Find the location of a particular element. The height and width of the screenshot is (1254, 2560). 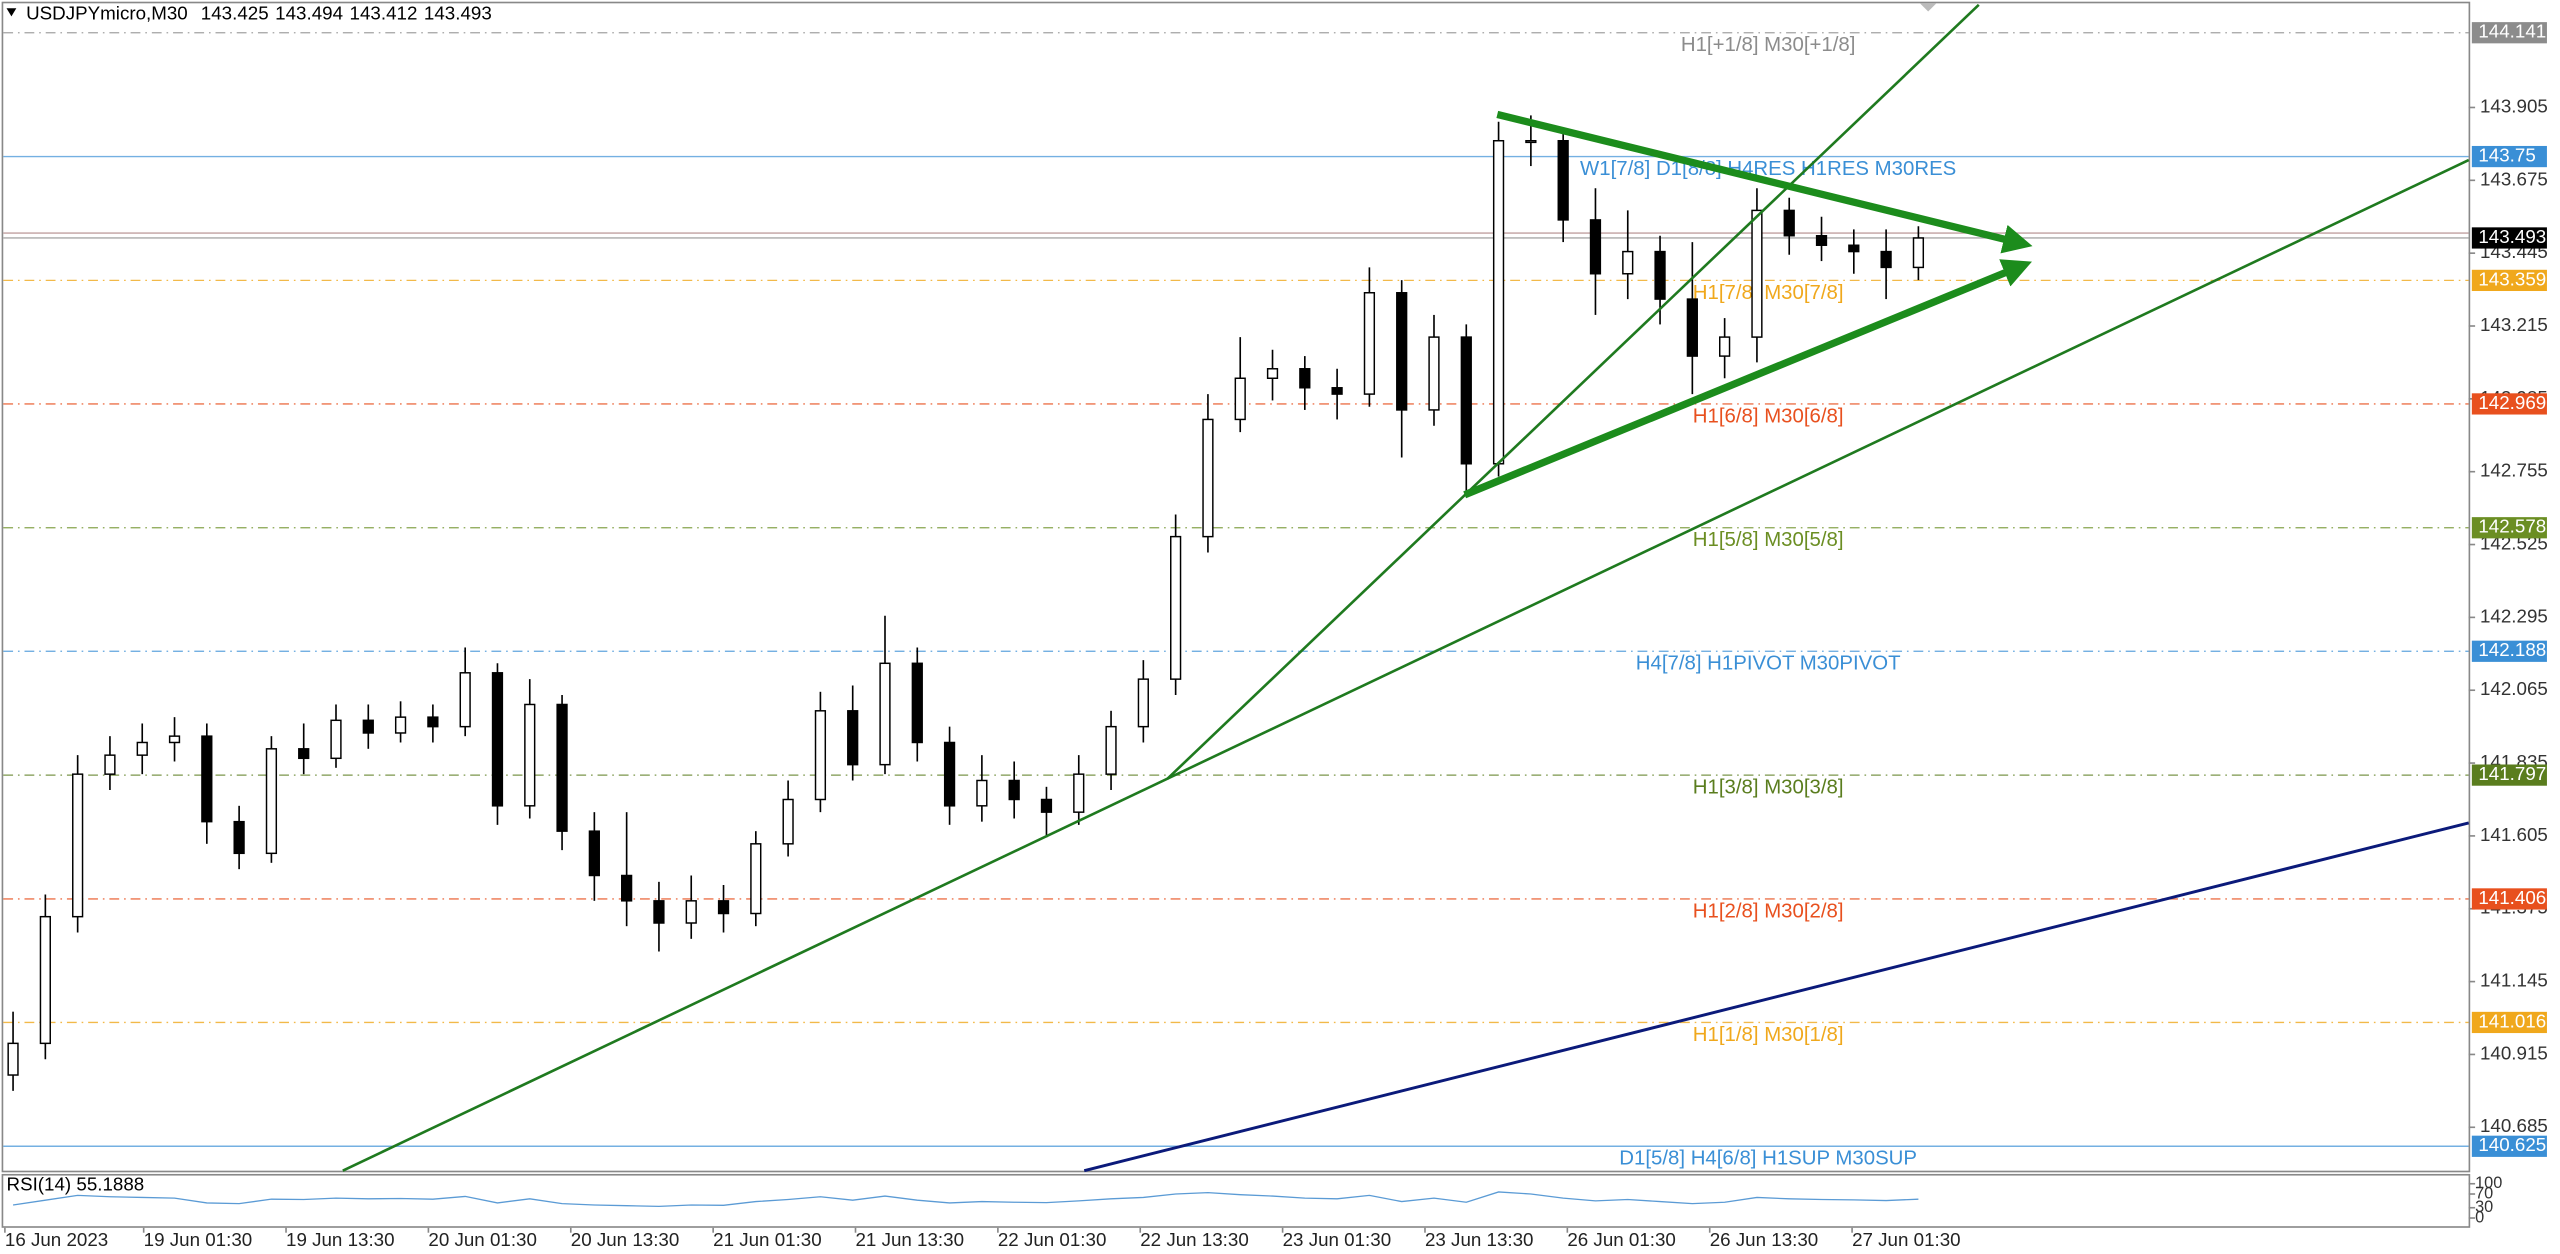

x-tick-label: 26 Jun 13:30 is located at coordinates (1764, 1239).